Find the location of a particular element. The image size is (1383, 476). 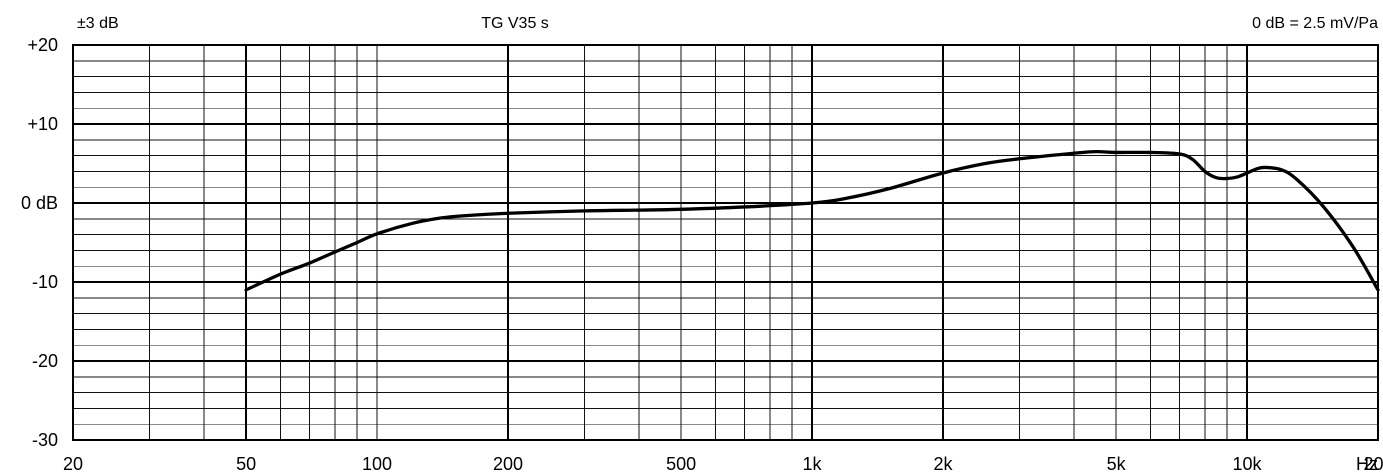

y-tick-label: -10 is located at coordinates (45, 282).